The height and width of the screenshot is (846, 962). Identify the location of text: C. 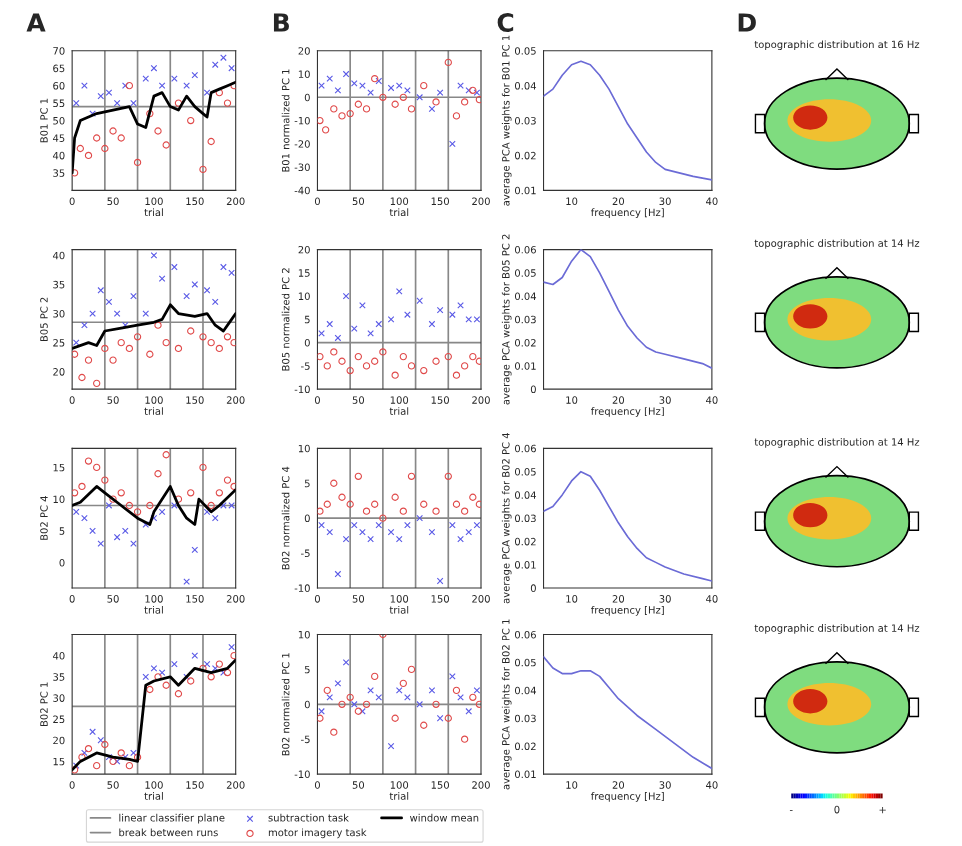
(505, 22).